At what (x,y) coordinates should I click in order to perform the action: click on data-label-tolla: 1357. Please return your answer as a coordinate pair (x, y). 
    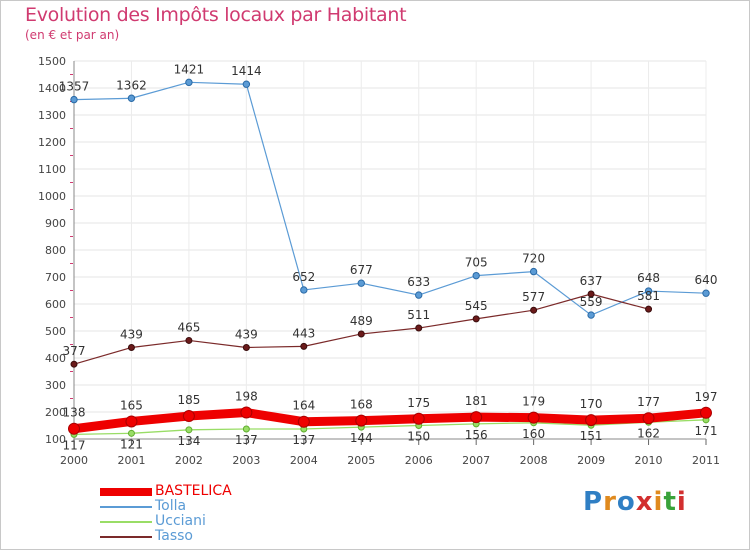
    Looking at the image, I should click on (74, 87).